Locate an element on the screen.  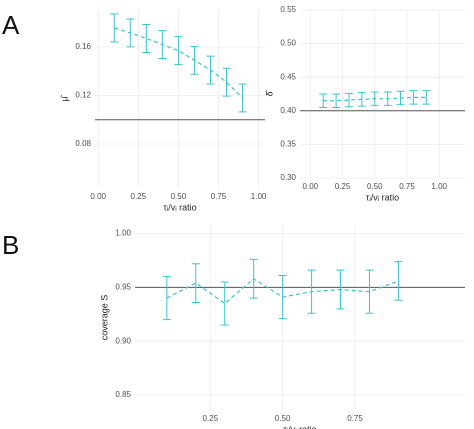
y-tick-label: 0.85 is located at coordinates (123, 394).